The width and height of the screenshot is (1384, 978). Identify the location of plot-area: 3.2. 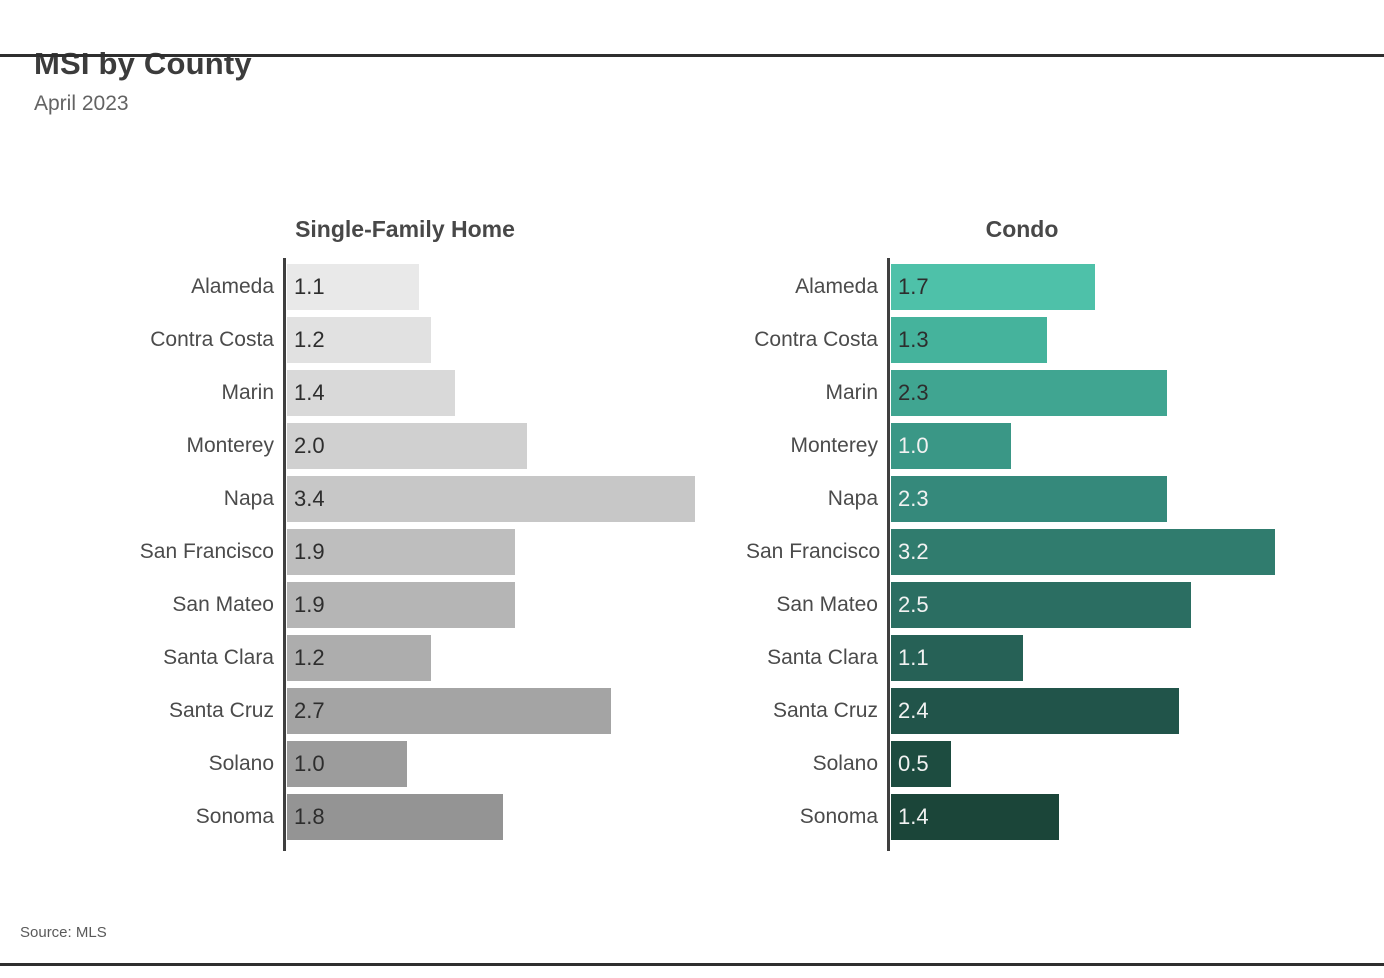
(1135, 551).